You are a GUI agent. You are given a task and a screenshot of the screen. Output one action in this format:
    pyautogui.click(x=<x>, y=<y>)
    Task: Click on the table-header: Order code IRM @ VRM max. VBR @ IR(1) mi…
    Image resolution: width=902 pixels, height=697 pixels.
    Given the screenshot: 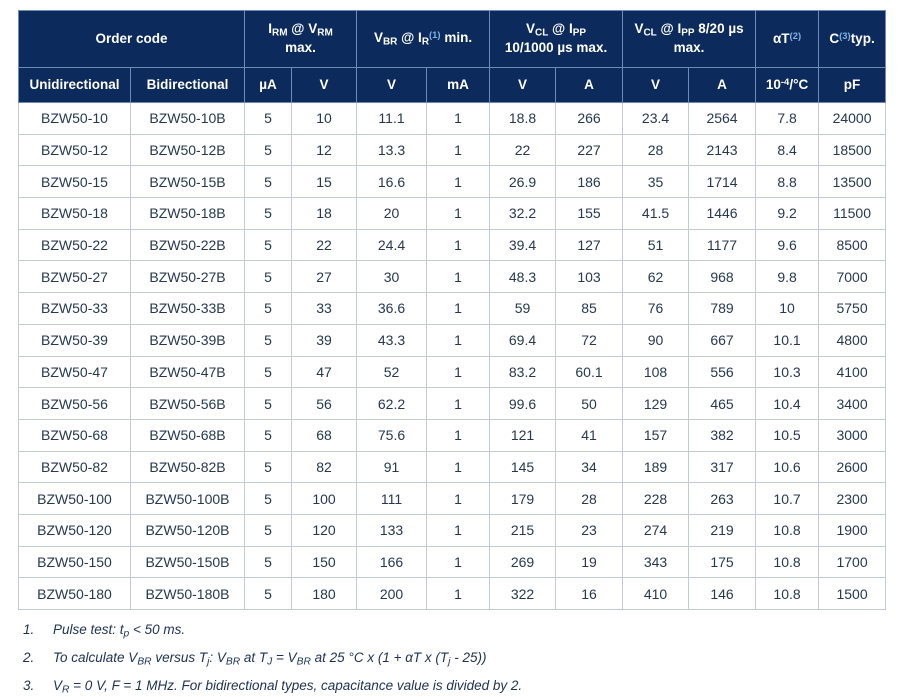 What is the action you would take?
    pyautogui.click(x=452, y=56)
    